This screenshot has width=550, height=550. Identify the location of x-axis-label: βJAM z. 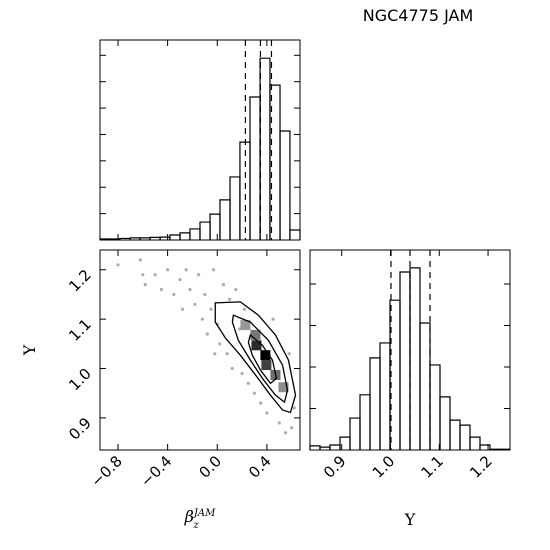
(200, 519).